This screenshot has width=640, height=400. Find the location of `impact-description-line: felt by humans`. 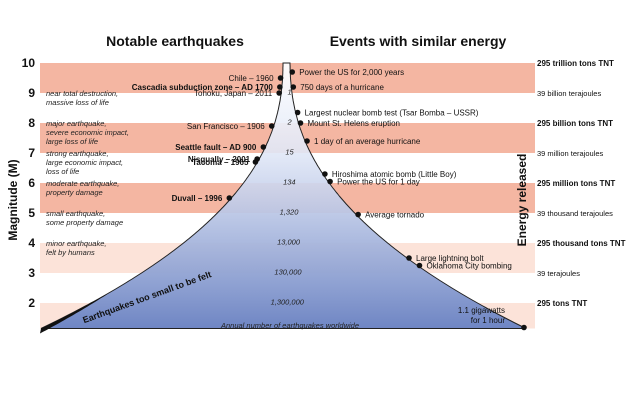

impact-description-line: felt by humans is located at coordinates (70, 252).